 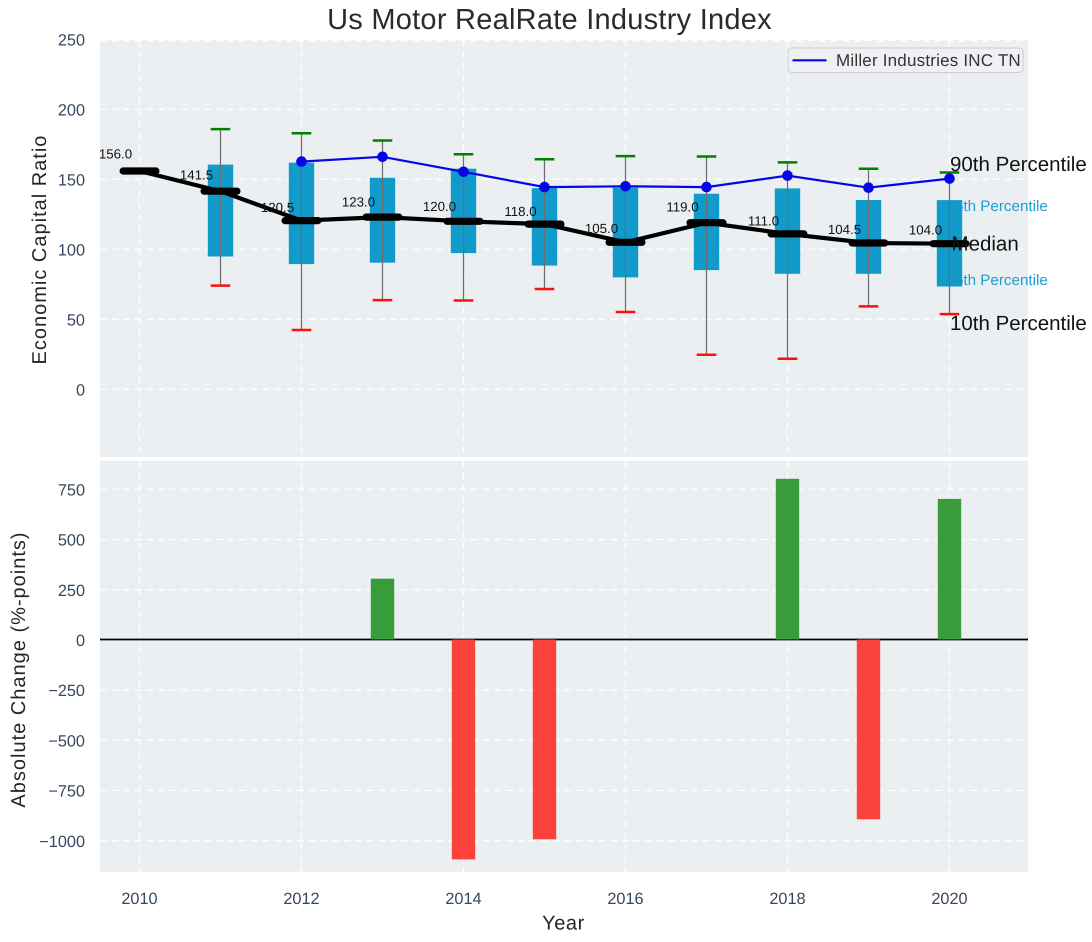 What do you see at coordinates (358, 202) in the screenshot?
I see `svg-text: 123.0` at bounding box center [358, 202].